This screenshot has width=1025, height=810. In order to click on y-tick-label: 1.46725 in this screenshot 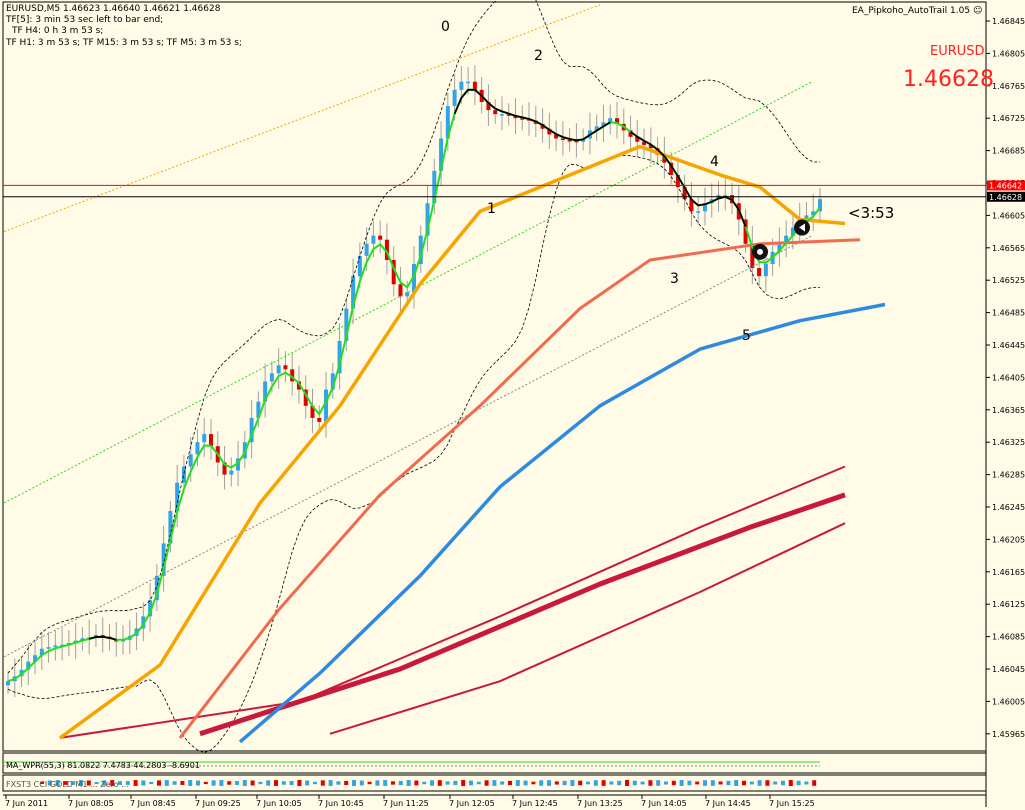, I will do `click(1008, 118)`.